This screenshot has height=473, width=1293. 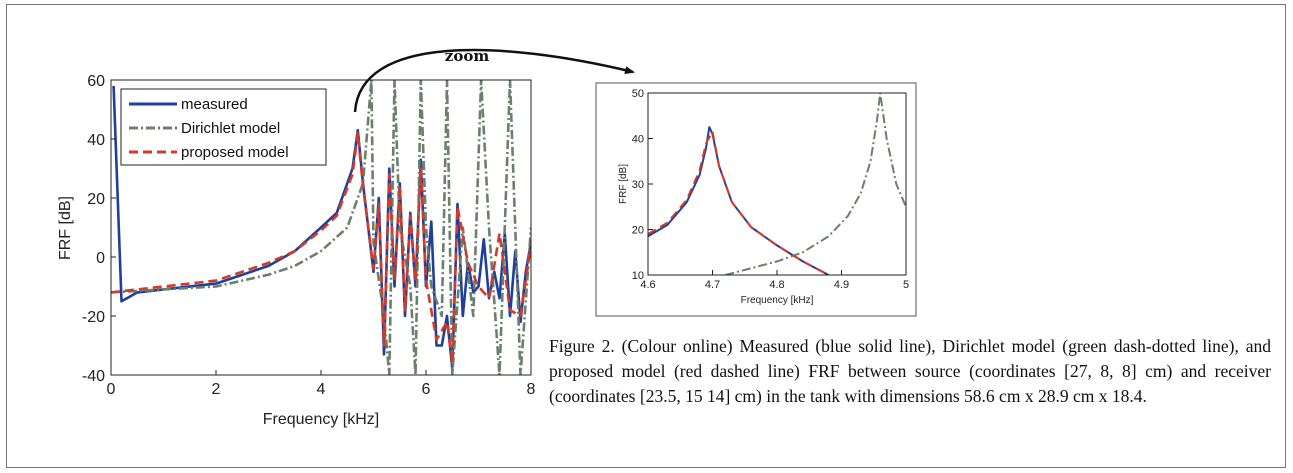 I want to click on main-x-axis-label: Frequency [kHz], so click(x=321, y=419).